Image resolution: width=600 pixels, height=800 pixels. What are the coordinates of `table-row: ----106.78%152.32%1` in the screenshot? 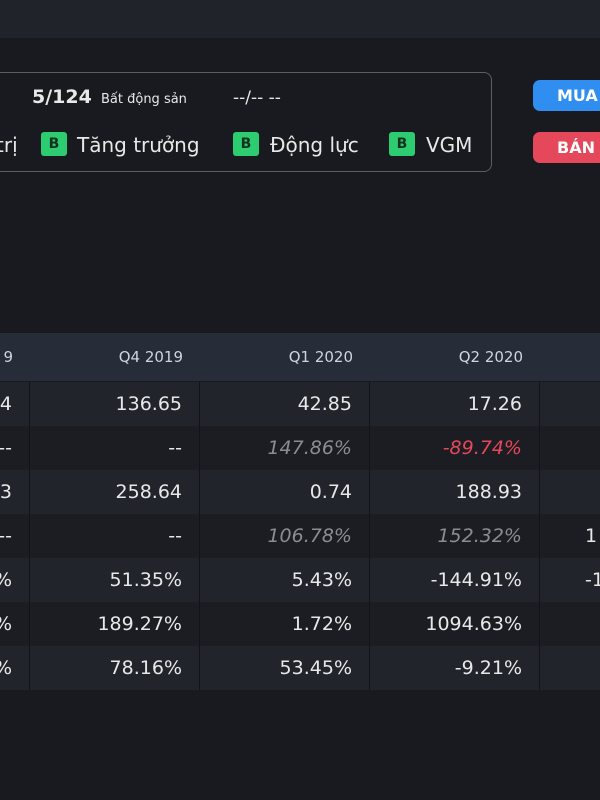 It's located at (300, 536).